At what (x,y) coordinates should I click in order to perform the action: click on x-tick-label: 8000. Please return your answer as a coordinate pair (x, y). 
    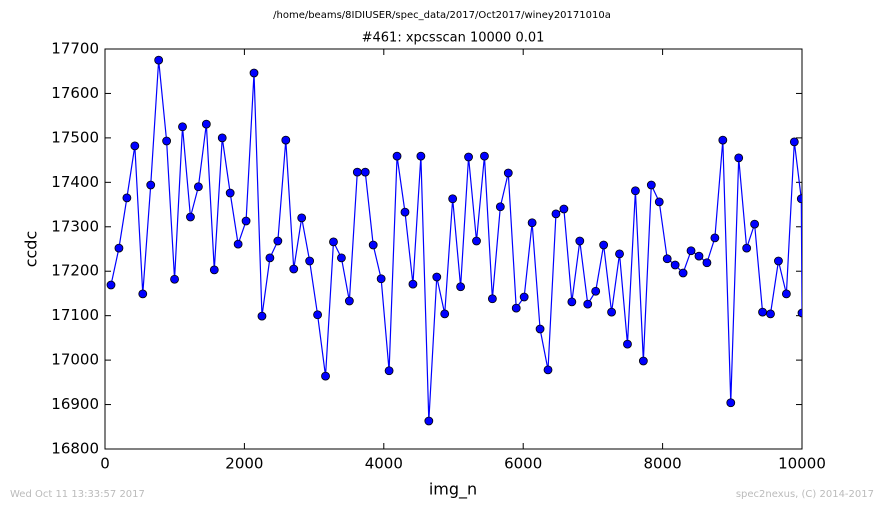
    Looking at the image, I should click on (663, 464).